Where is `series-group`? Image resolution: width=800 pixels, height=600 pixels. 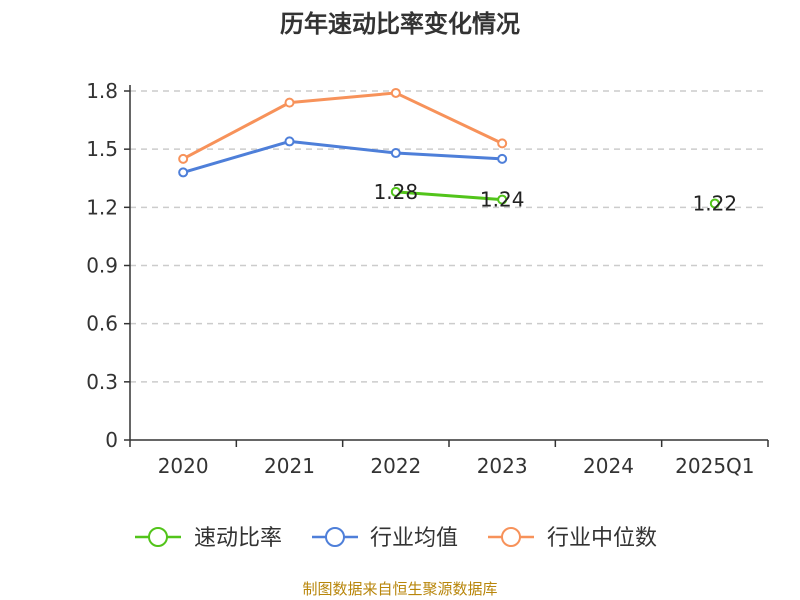
series-group is located at coordinates (449, 148).